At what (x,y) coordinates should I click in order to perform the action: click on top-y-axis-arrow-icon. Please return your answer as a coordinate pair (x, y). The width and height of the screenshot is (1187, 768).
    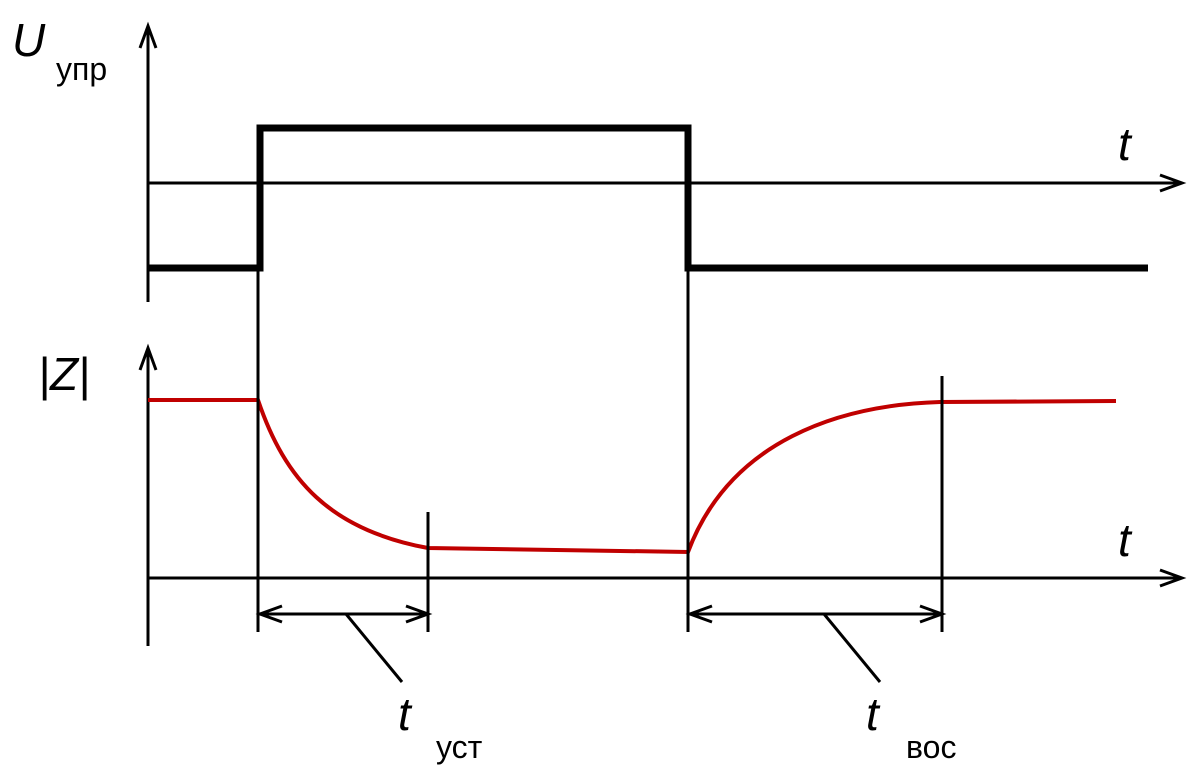
    Looking at the image, I should click on (148, 35).